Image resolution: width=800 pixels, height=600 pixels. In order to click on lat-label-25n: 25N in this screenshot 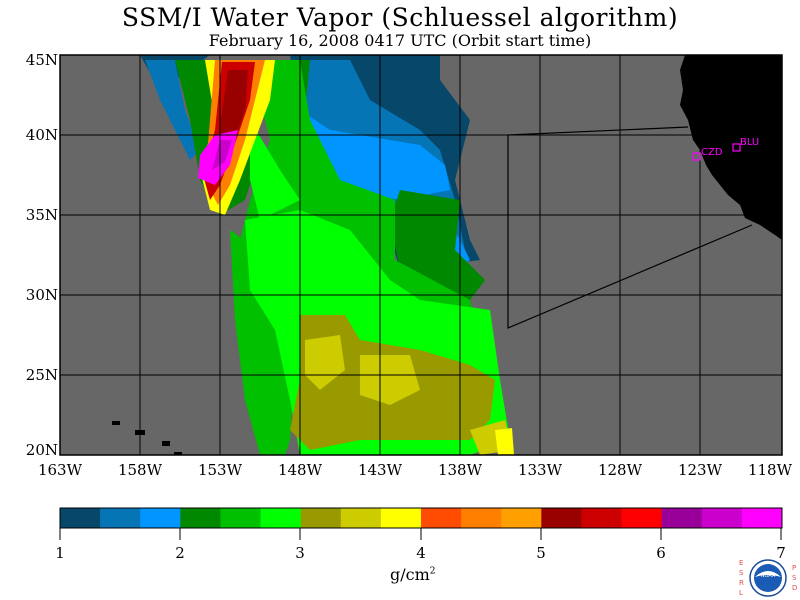, I will do `click(41, 375)`.